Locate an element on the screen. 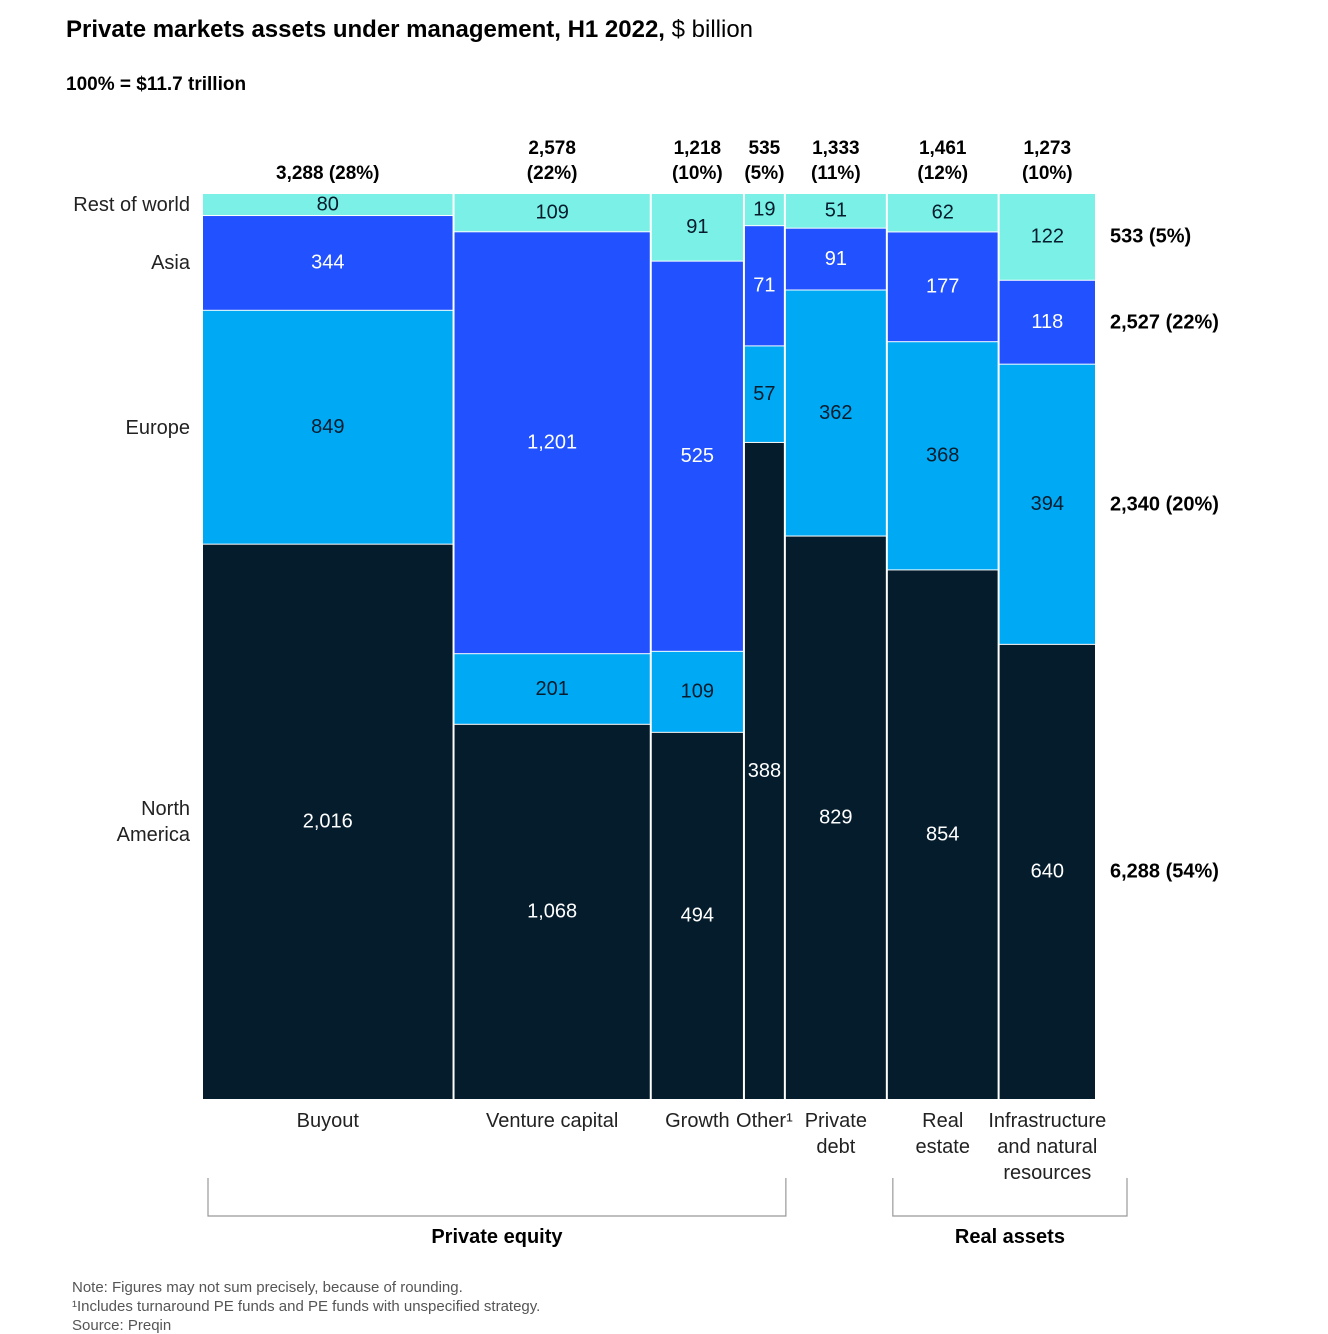  value-label: 1,068 is located at coordinates (552, 912).